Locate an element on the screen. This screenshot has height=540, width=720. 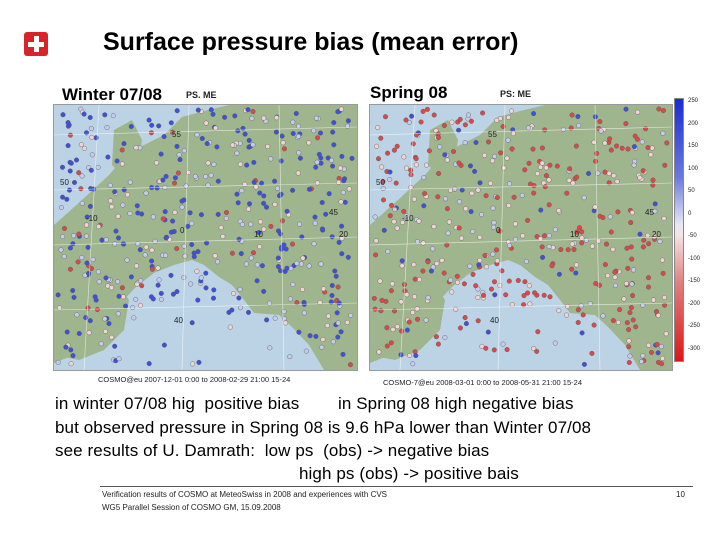
slide-title: Surface pressure bias (mean error) is located at coordinates (311, 42).